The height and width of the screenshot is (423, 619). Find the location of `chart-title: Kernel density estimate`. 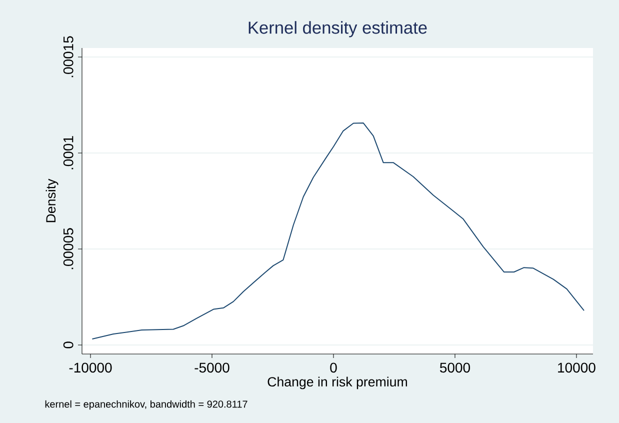

chart-title: Kernel density estimate is located at coordinates (337, 29).